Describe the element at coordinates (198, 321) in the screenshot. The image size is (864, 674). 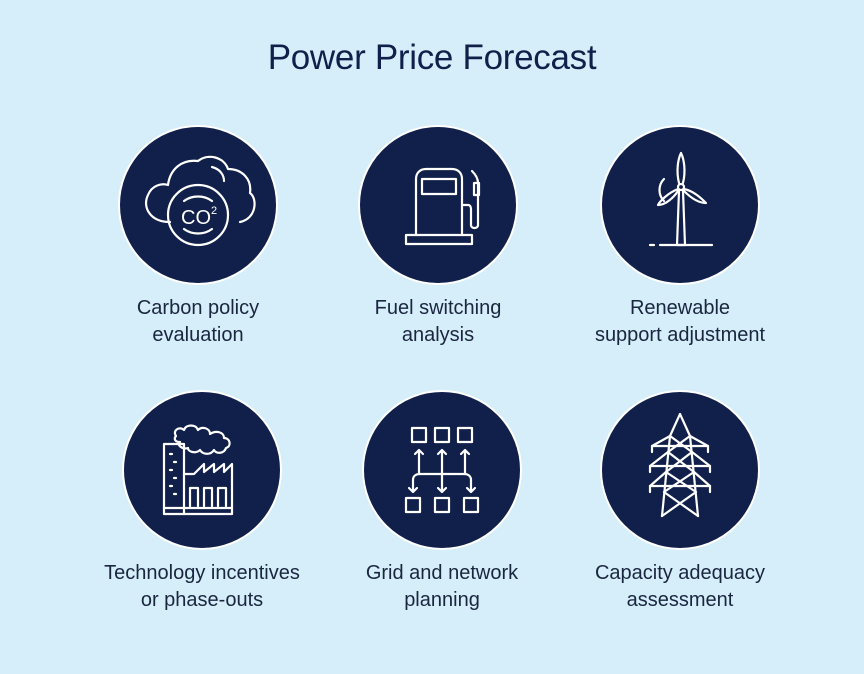
I see `item-label: Carbon policy evaluation` at that location.